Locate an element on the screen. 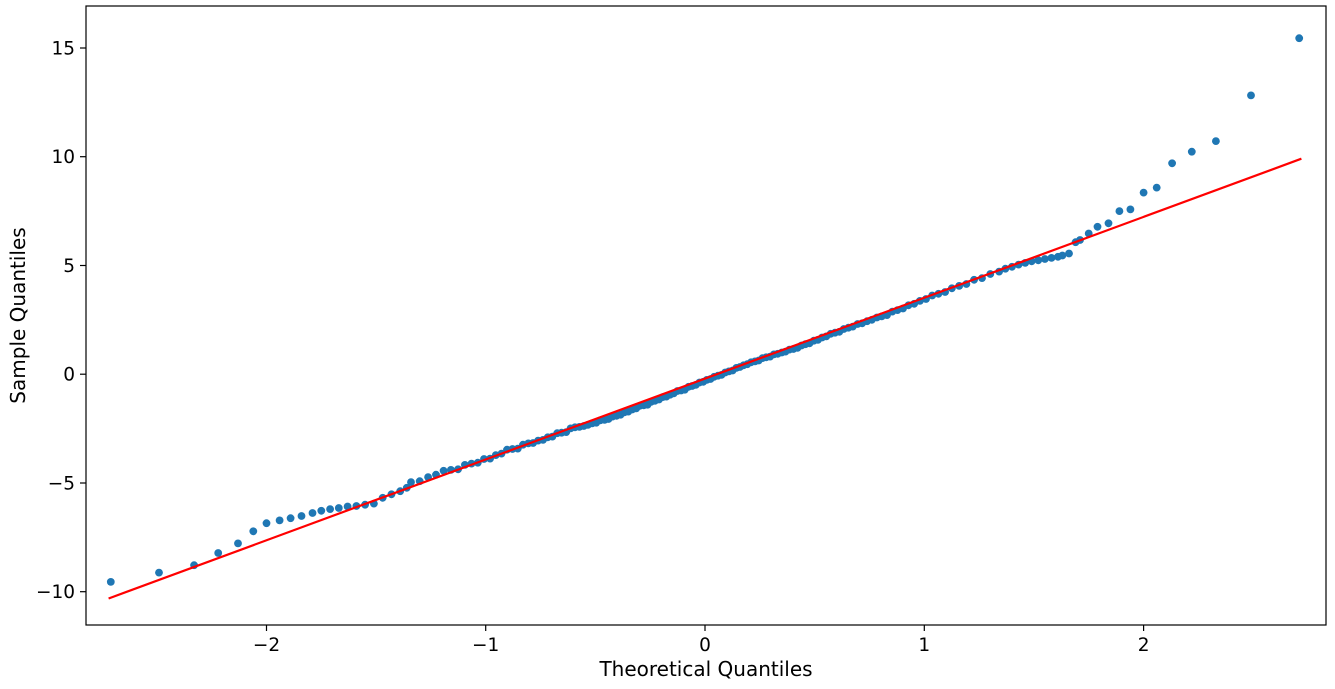  x-tick-label: −1 is located at coordinates (485, 645).